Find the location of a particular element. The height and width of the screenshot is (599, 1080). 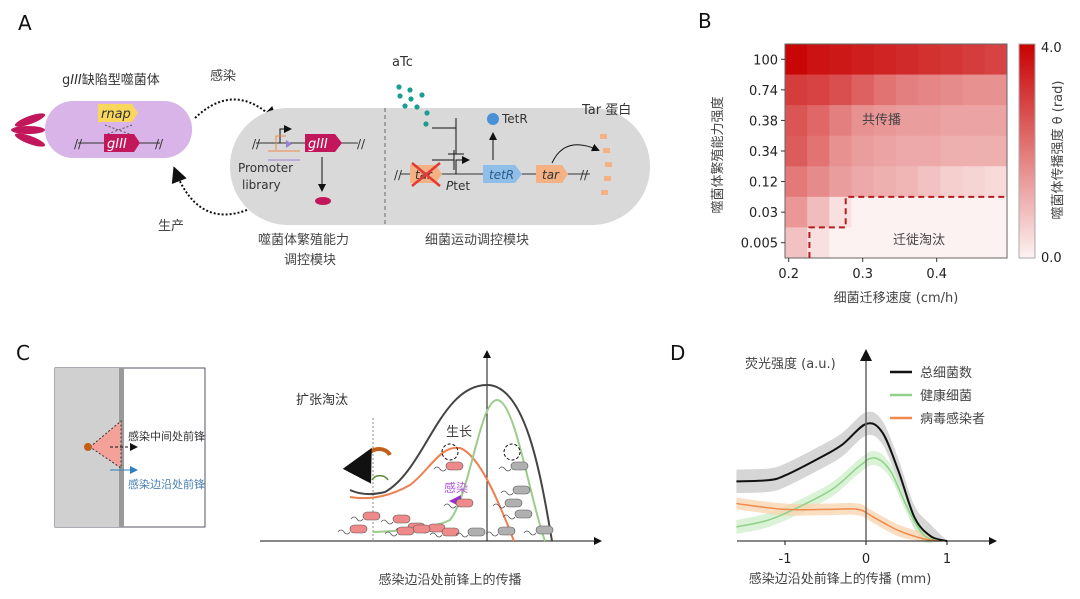

infection-origin is located at coordinates (88, 447).